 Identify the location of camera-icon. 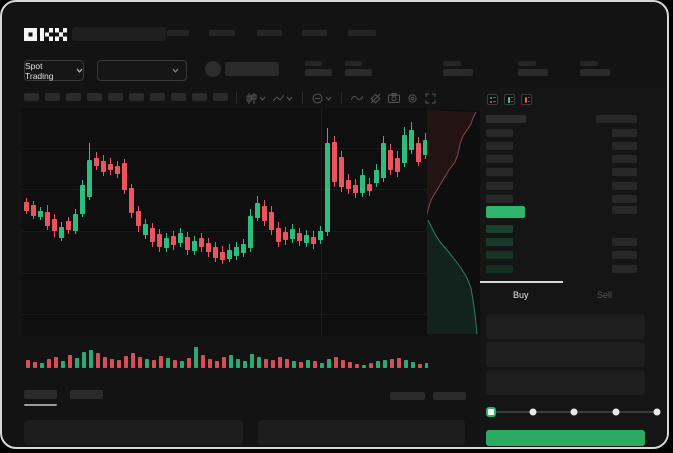
(394, 98).